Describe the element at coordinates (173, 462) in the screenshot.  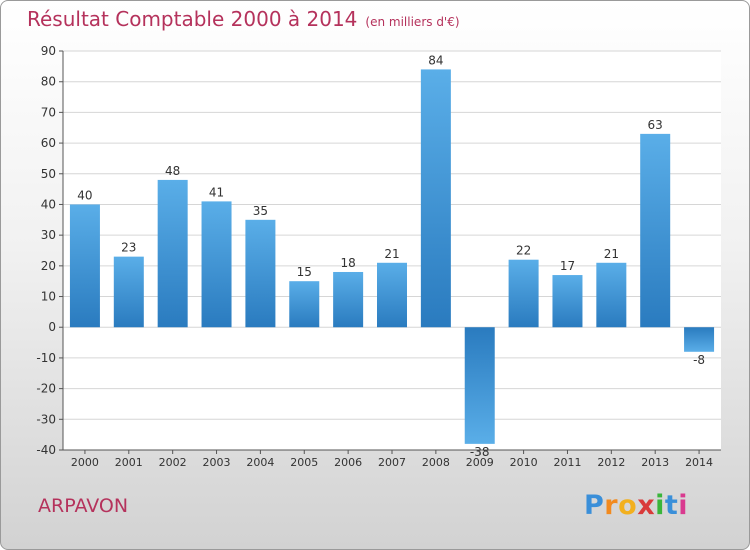
I see `x-tick-label: 2002` at that location.